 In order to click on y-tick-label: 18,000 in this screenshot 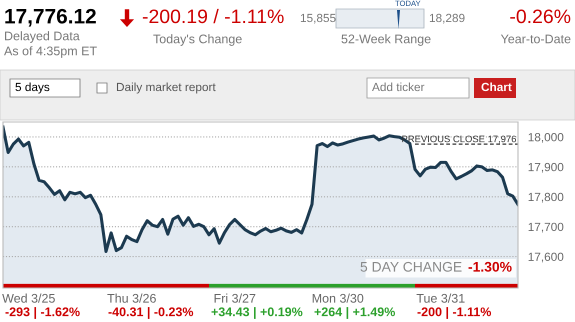, I will do `click(546, 137)`.